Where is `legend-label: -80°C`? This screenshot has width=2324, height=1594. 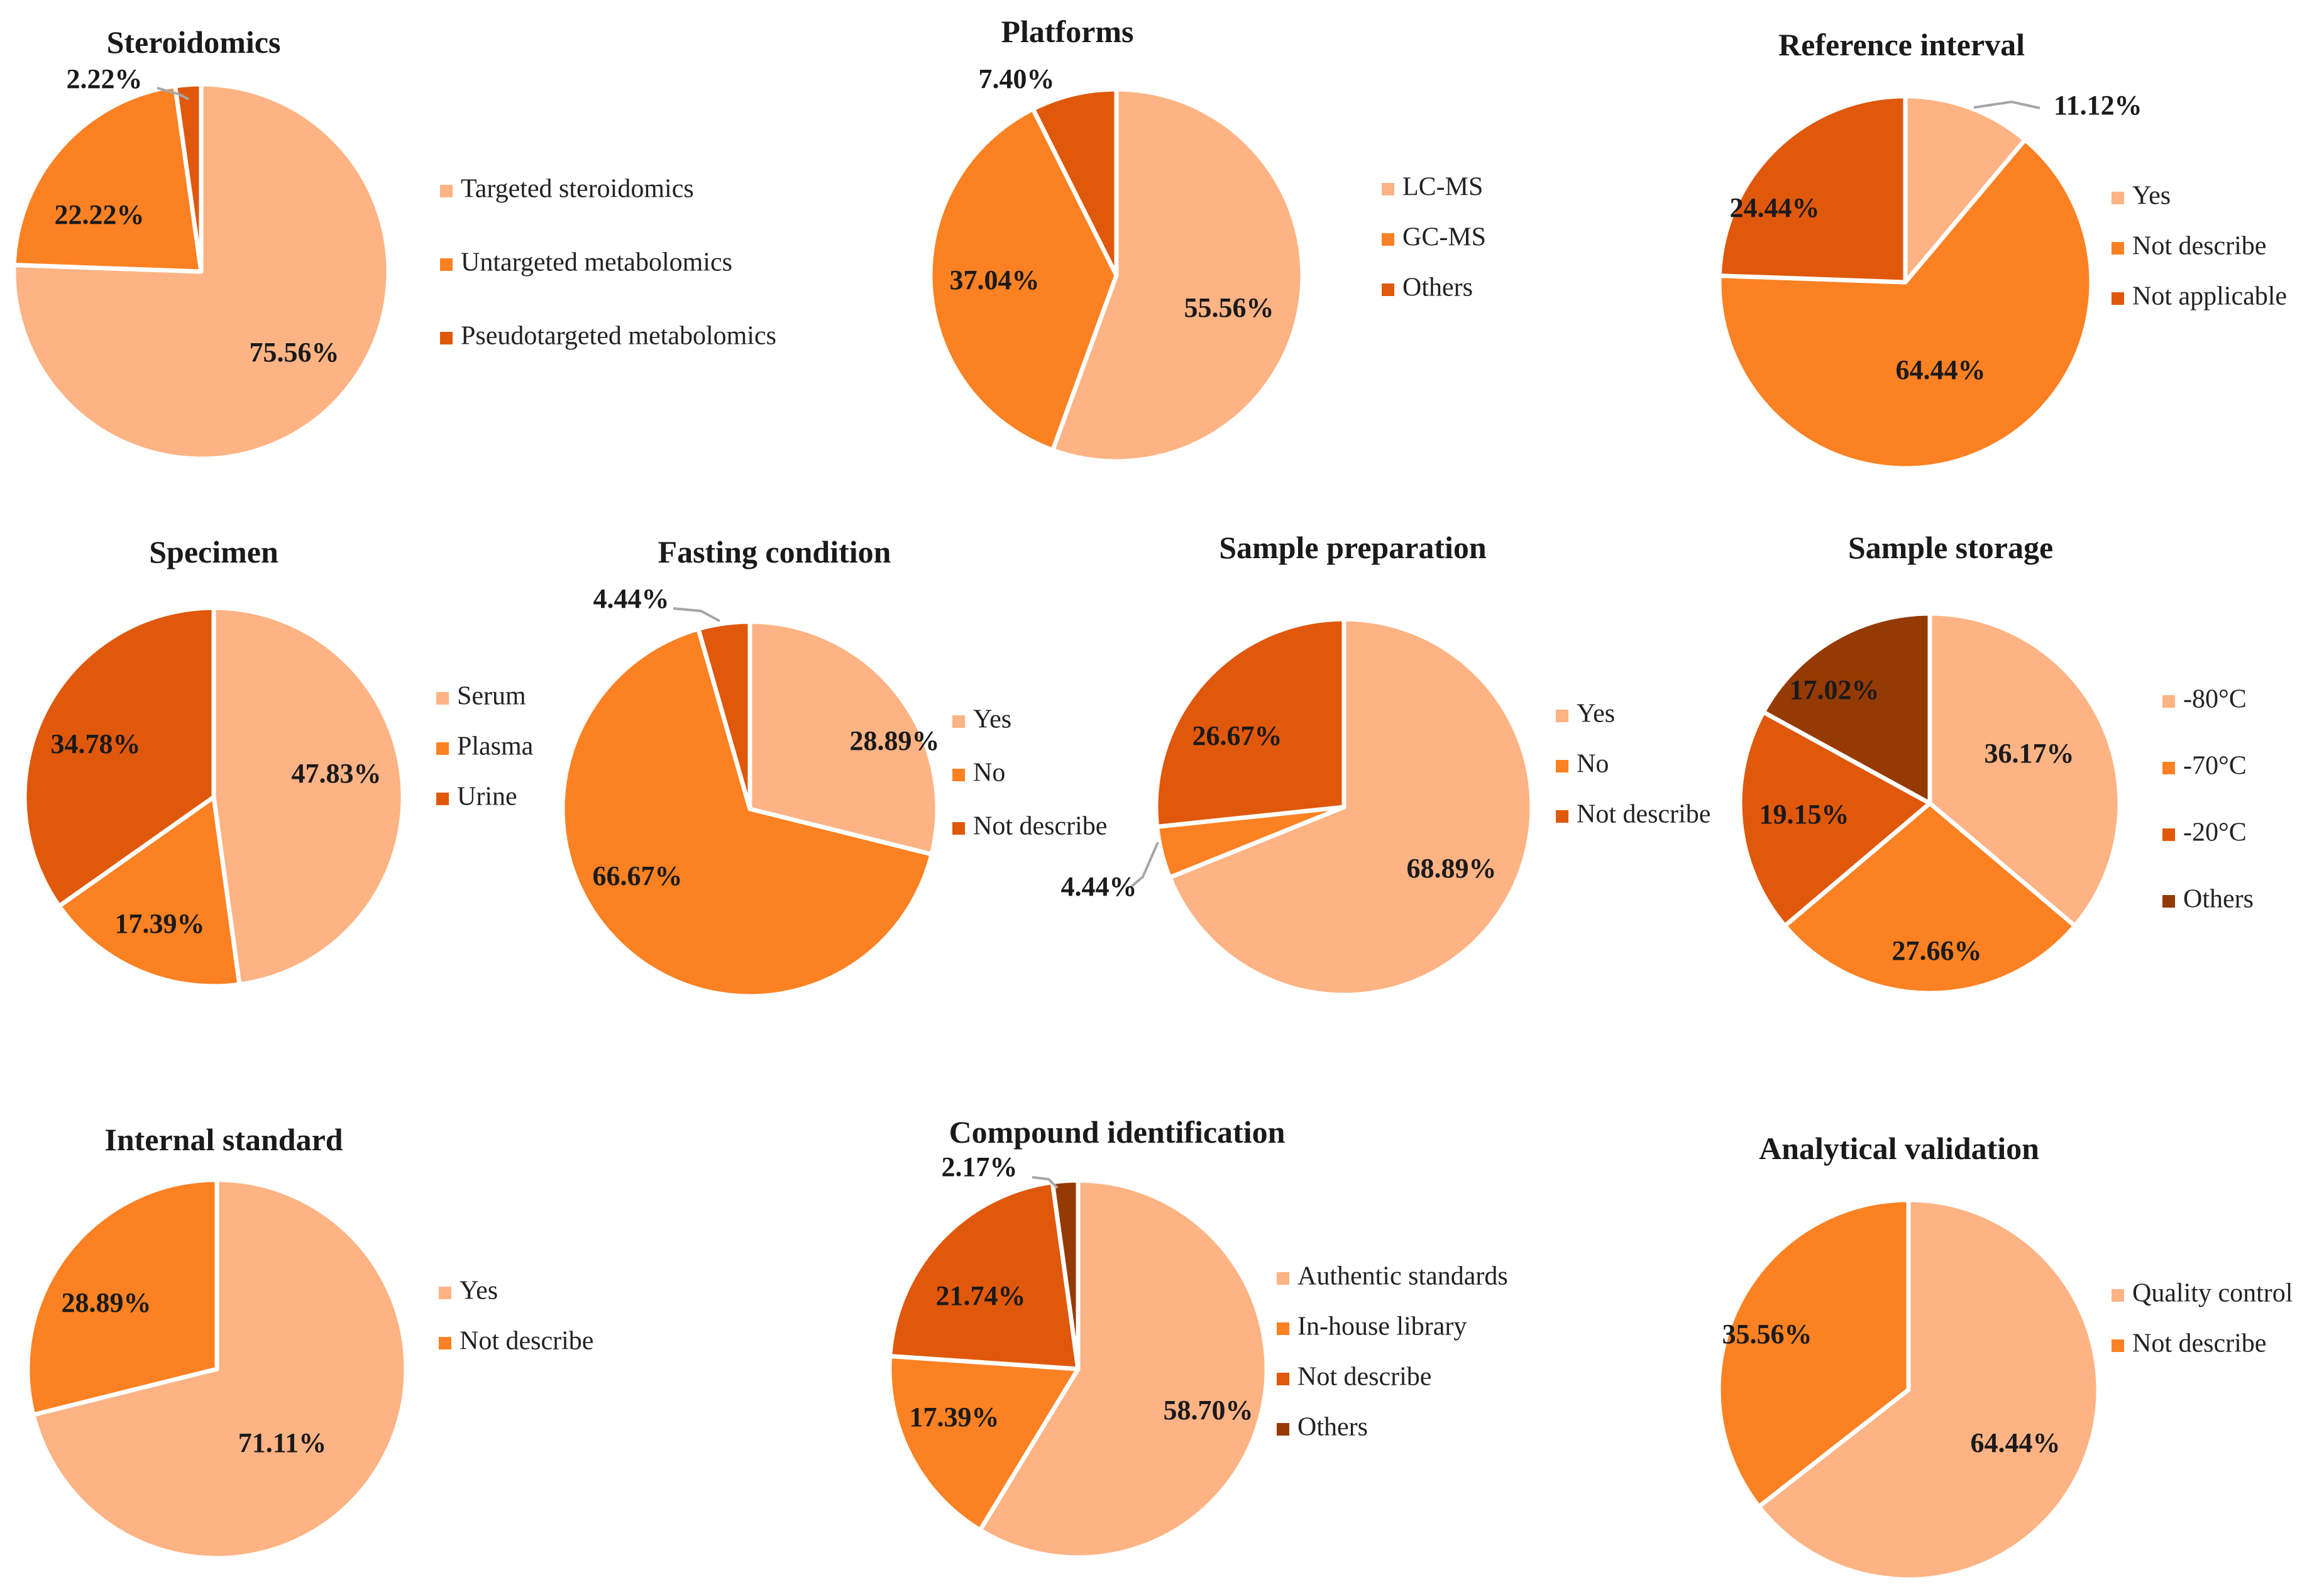 legend-label: -80°C is located at coordinates (2215, 699).